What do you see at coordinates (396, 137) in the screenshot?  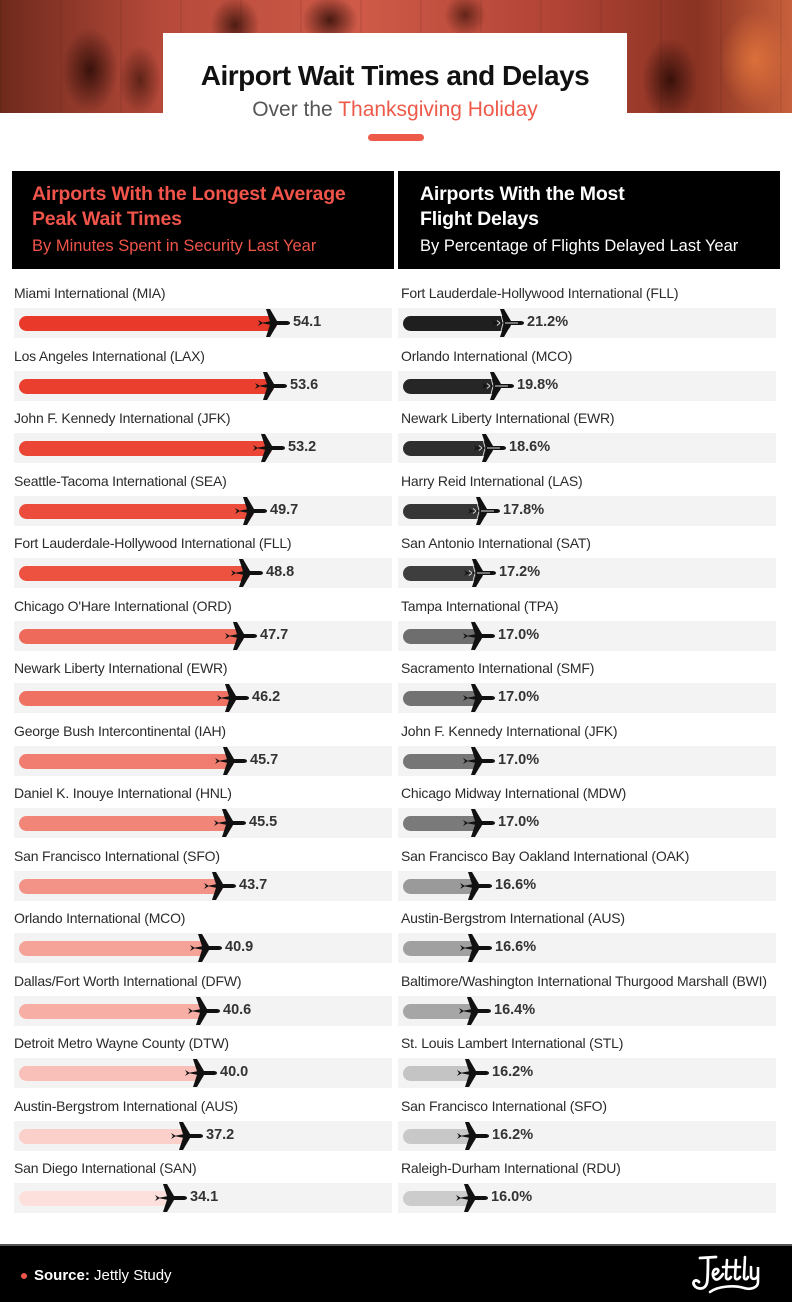 I see `title-divider` at bounding box center [396, 137].